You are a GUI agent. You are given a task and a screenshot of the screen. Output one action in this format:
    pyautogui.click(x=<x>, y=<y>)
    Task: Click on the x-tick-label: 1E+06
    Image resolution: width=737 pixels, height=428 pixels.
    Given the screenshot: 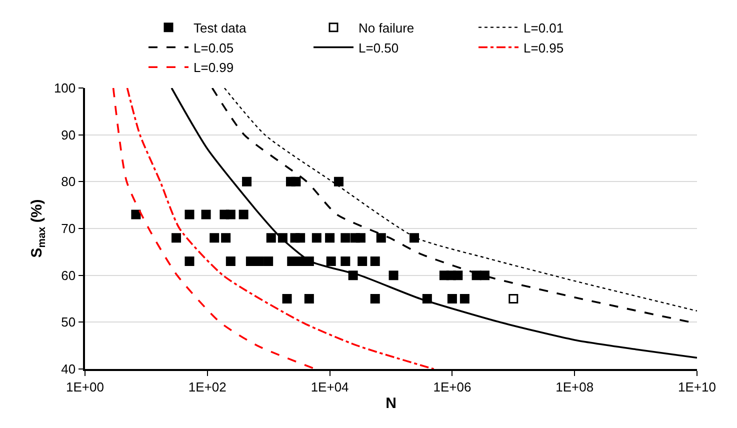 What is the action you would take?
    pyautogui.click(x=452, y=386)
    